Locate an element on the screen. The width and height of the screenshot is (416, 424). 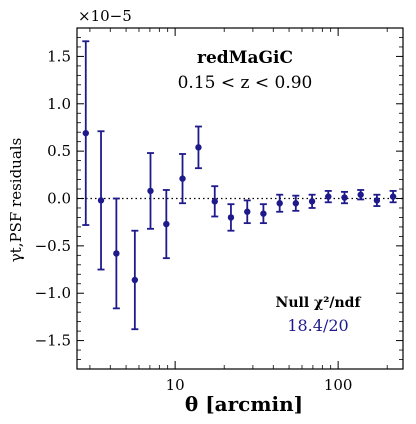
y-tick-label: −1.5 is located at coordinates (53, 341).